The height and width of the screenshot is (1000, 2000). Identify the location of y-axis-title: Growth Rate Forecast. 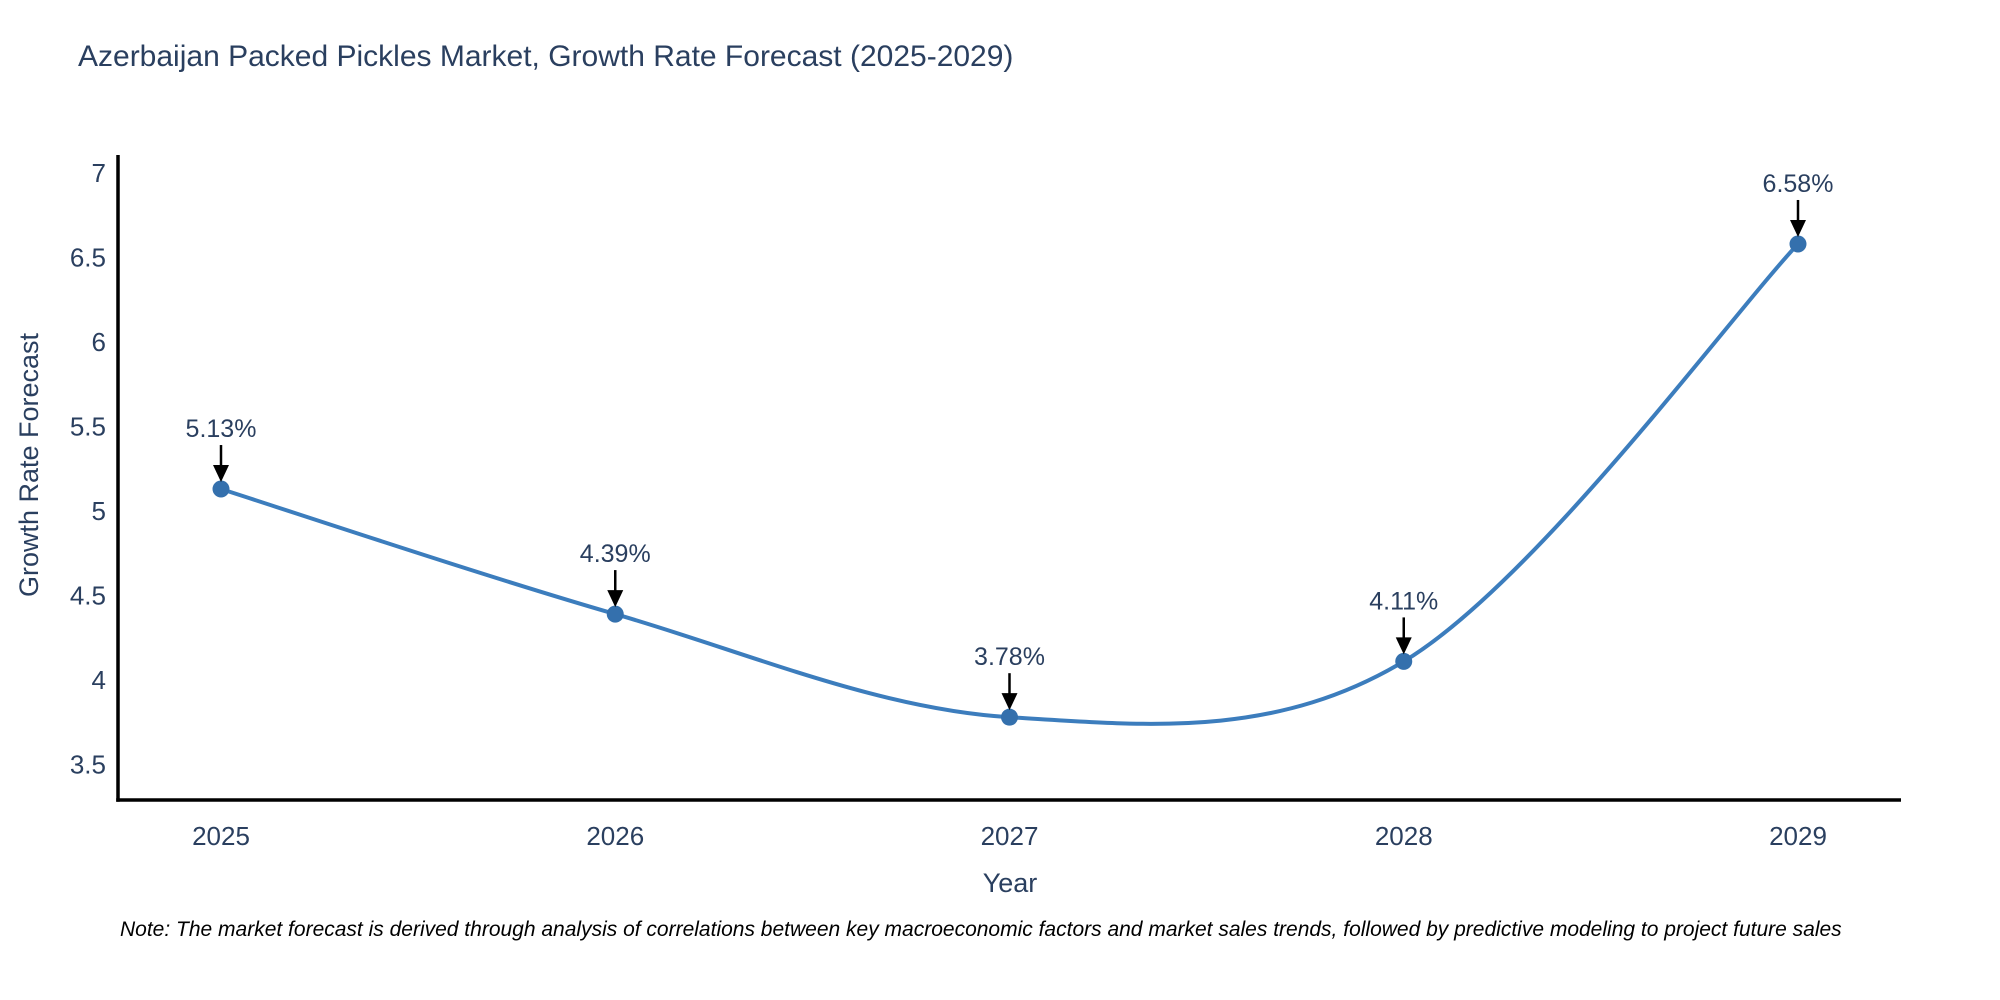
(29, 464).